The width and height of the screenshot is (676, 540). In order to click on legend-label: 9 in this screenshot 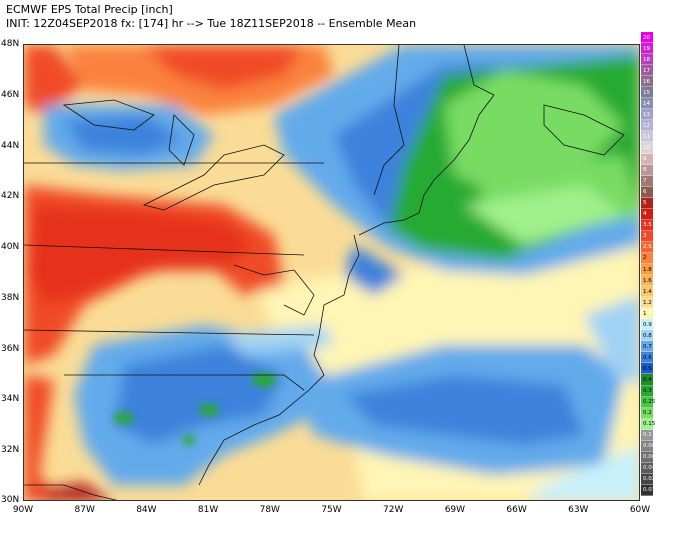, I will do `click(645, 159)`.